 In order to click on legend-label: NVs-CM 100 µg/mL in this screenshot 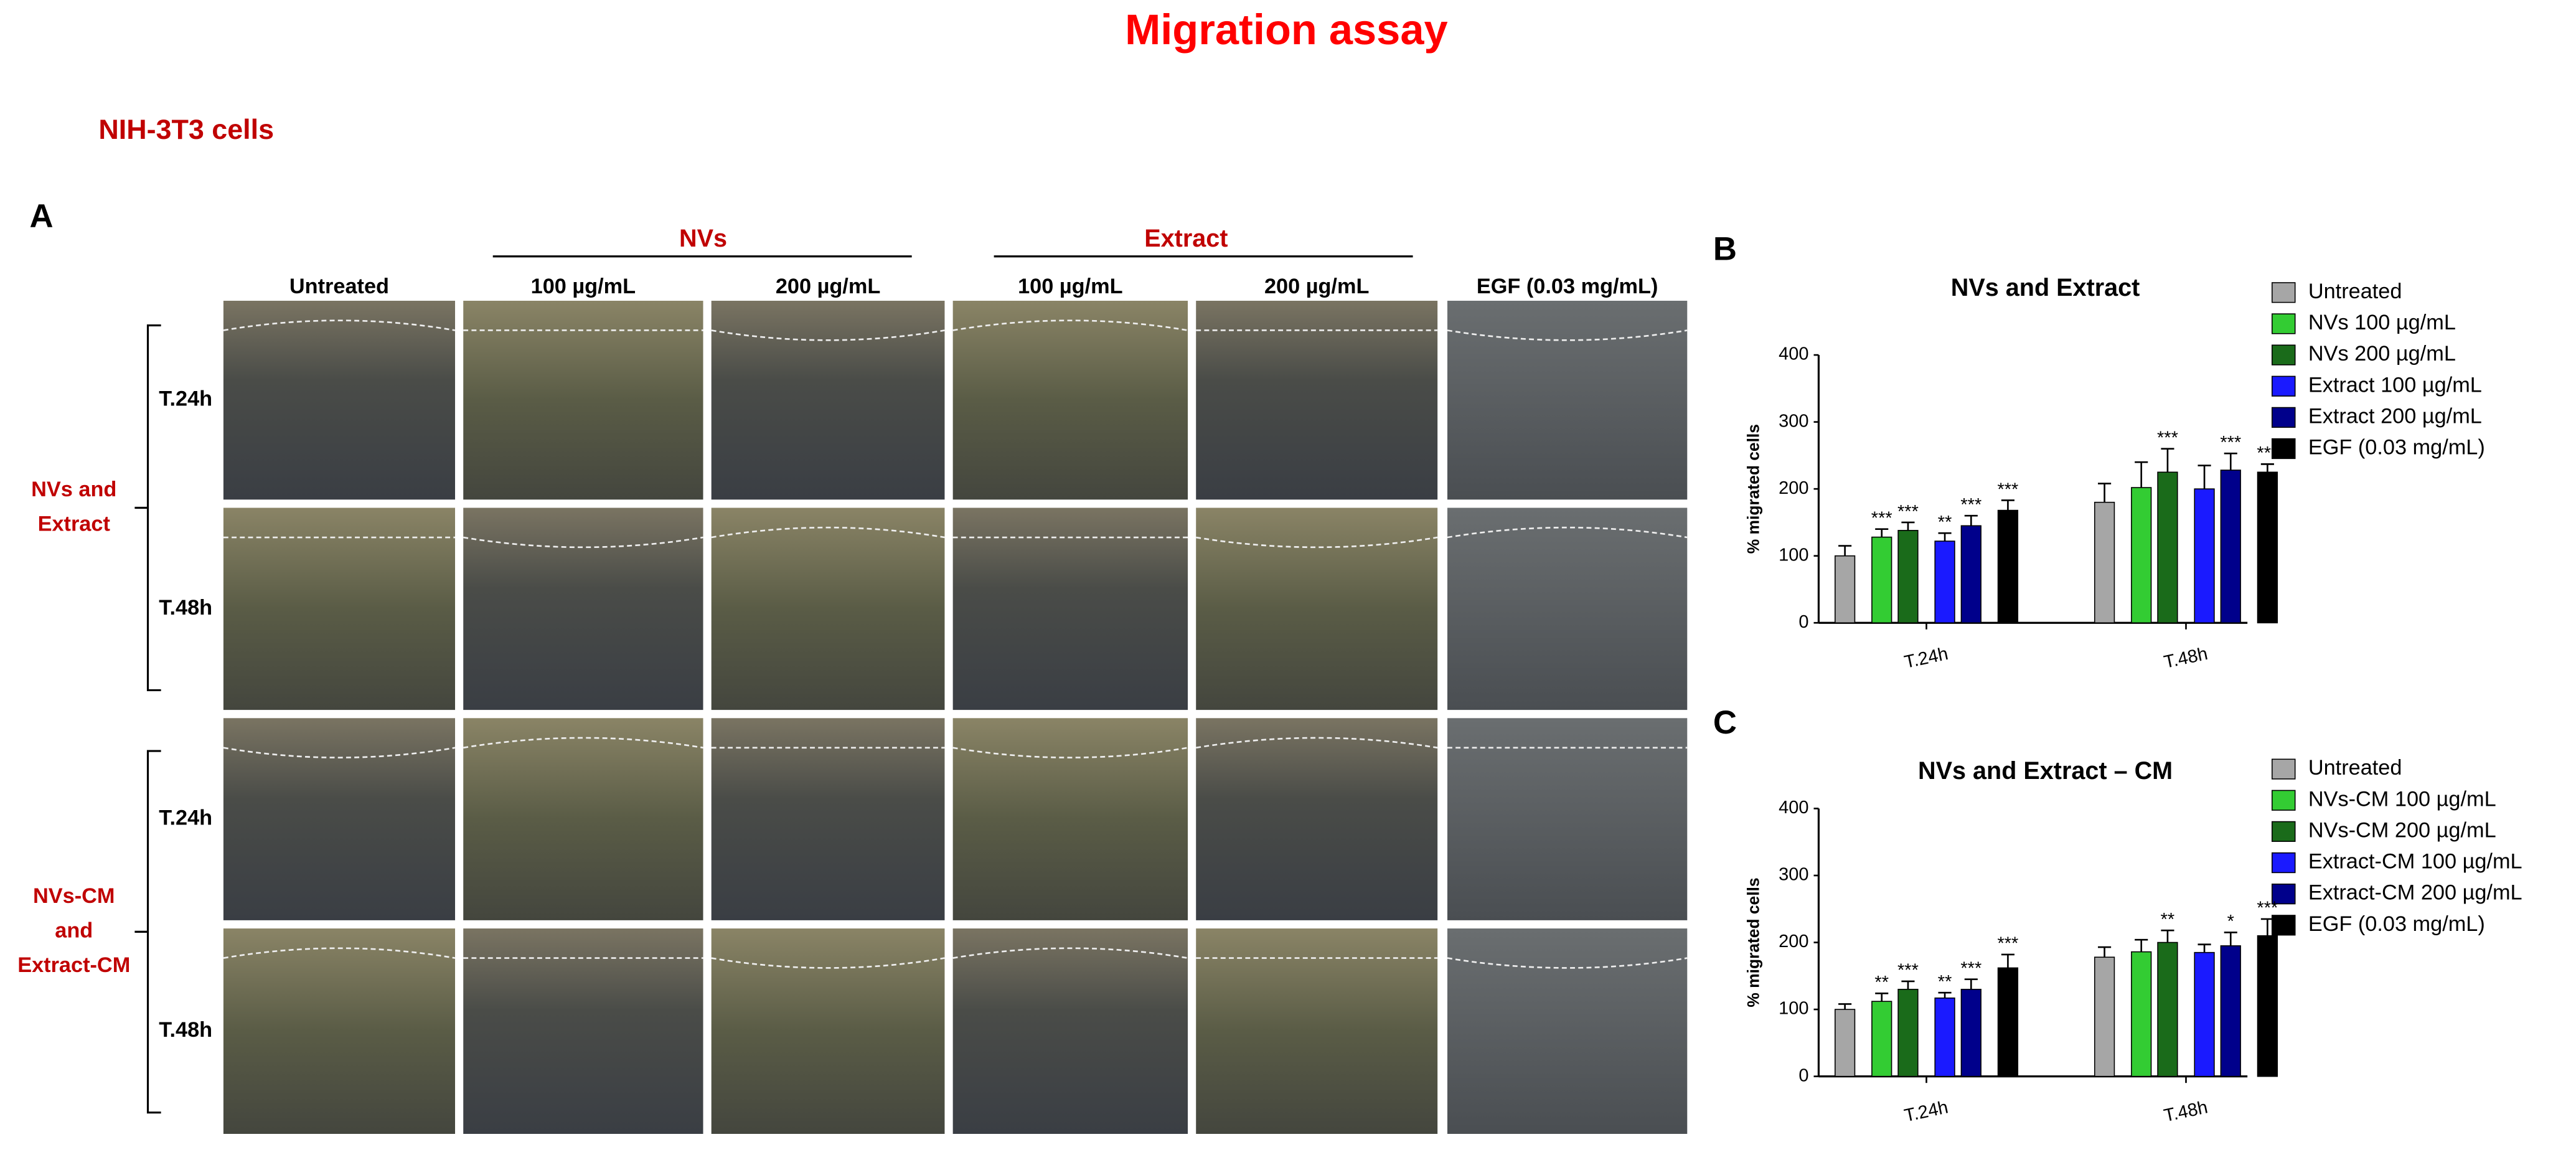, I will do `click(2402, 799)`.